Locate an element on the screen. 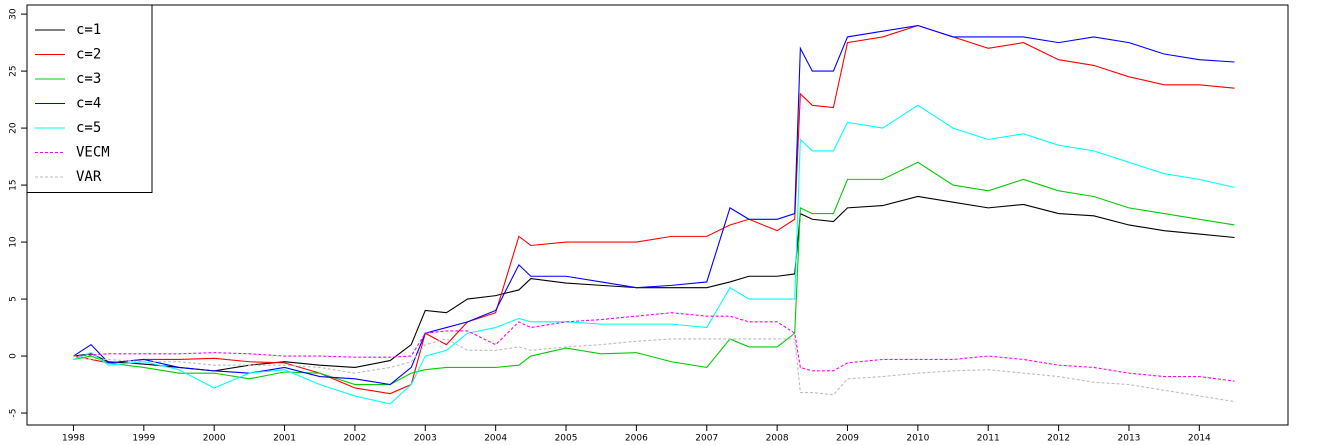 Image resolution: width=1331 pixels, height=445 pixels. y-tick-label: 20 is located at coordinates (14, 128).